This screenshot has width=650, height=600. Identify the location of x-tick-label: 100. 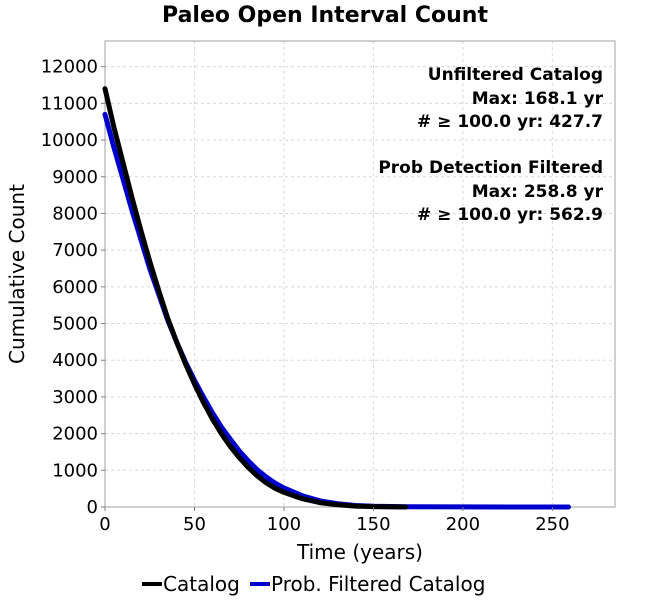
(284, 524).